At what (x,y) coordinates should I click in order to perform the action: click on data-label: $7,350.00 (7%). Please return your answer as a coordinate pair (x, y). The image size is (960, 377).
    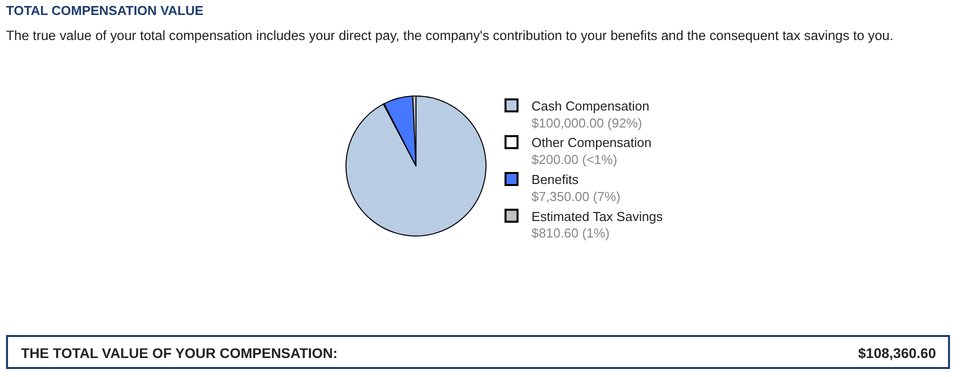
    Looking at the image, I should click on (576, 196).